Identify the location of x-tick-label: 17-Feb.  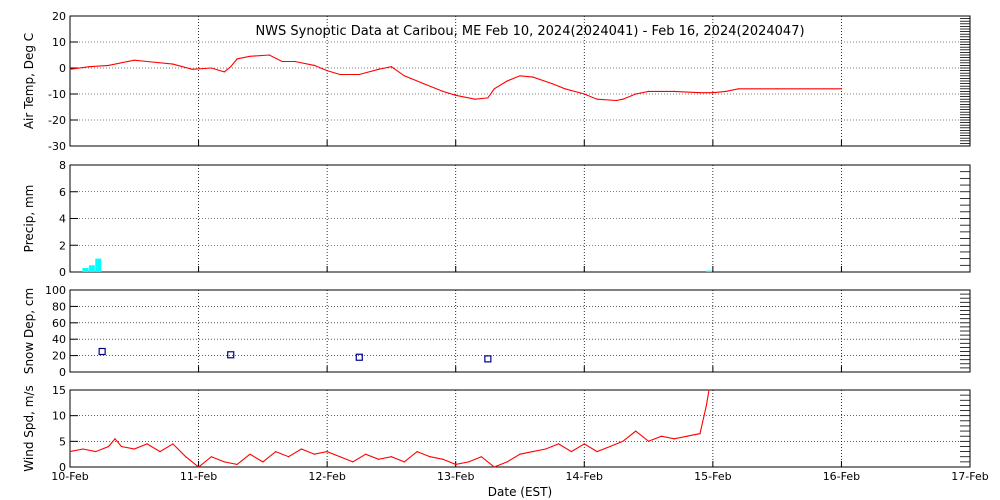
(969, 476).